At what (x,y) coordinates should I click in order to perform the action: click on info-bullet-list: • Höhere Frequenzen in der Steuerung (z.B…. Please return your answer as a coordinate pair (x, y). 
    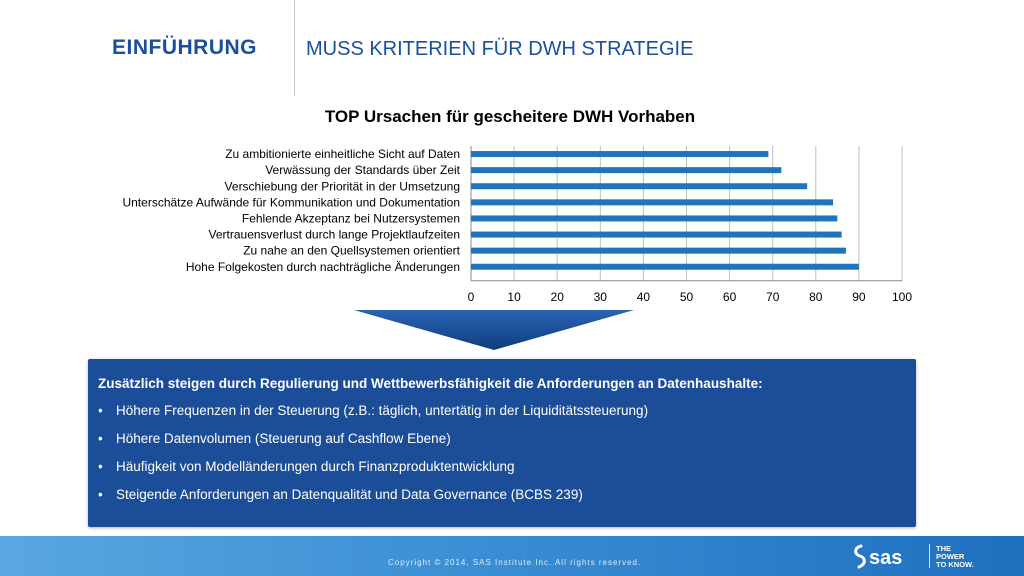
    Looking at the image, I should click on (502, 452).